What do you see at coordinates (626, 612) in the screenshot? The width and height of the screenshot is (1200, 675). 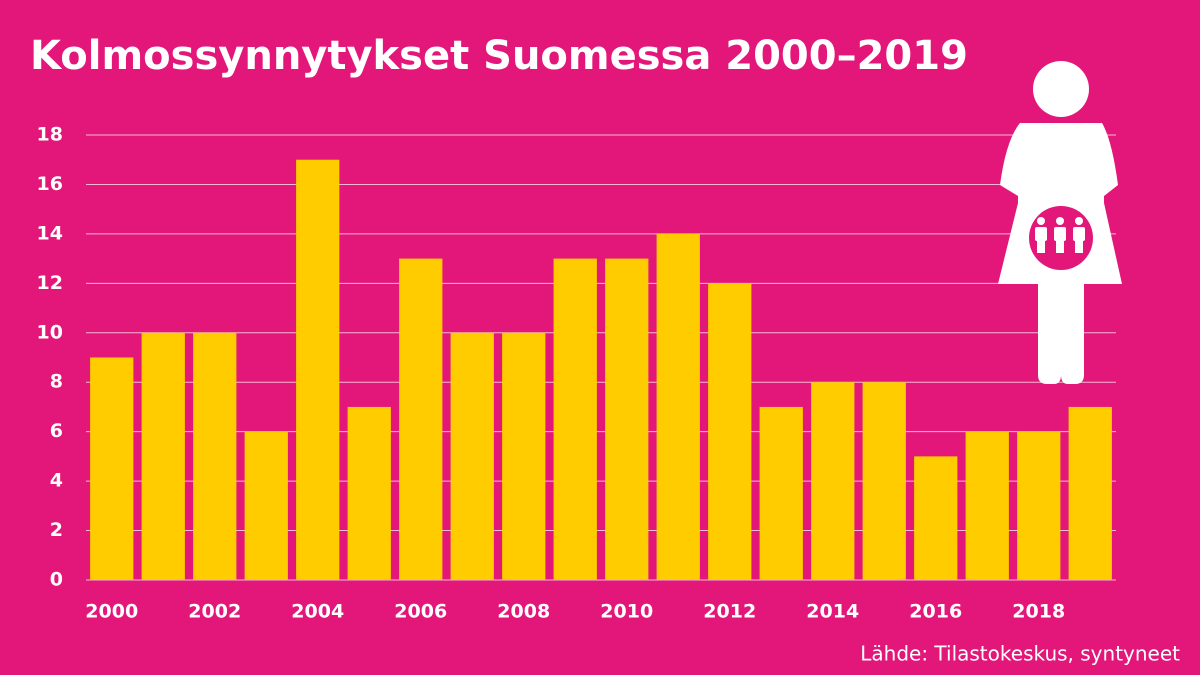 I see `x-tick-label: 2010` at bounding box center [626, 612].